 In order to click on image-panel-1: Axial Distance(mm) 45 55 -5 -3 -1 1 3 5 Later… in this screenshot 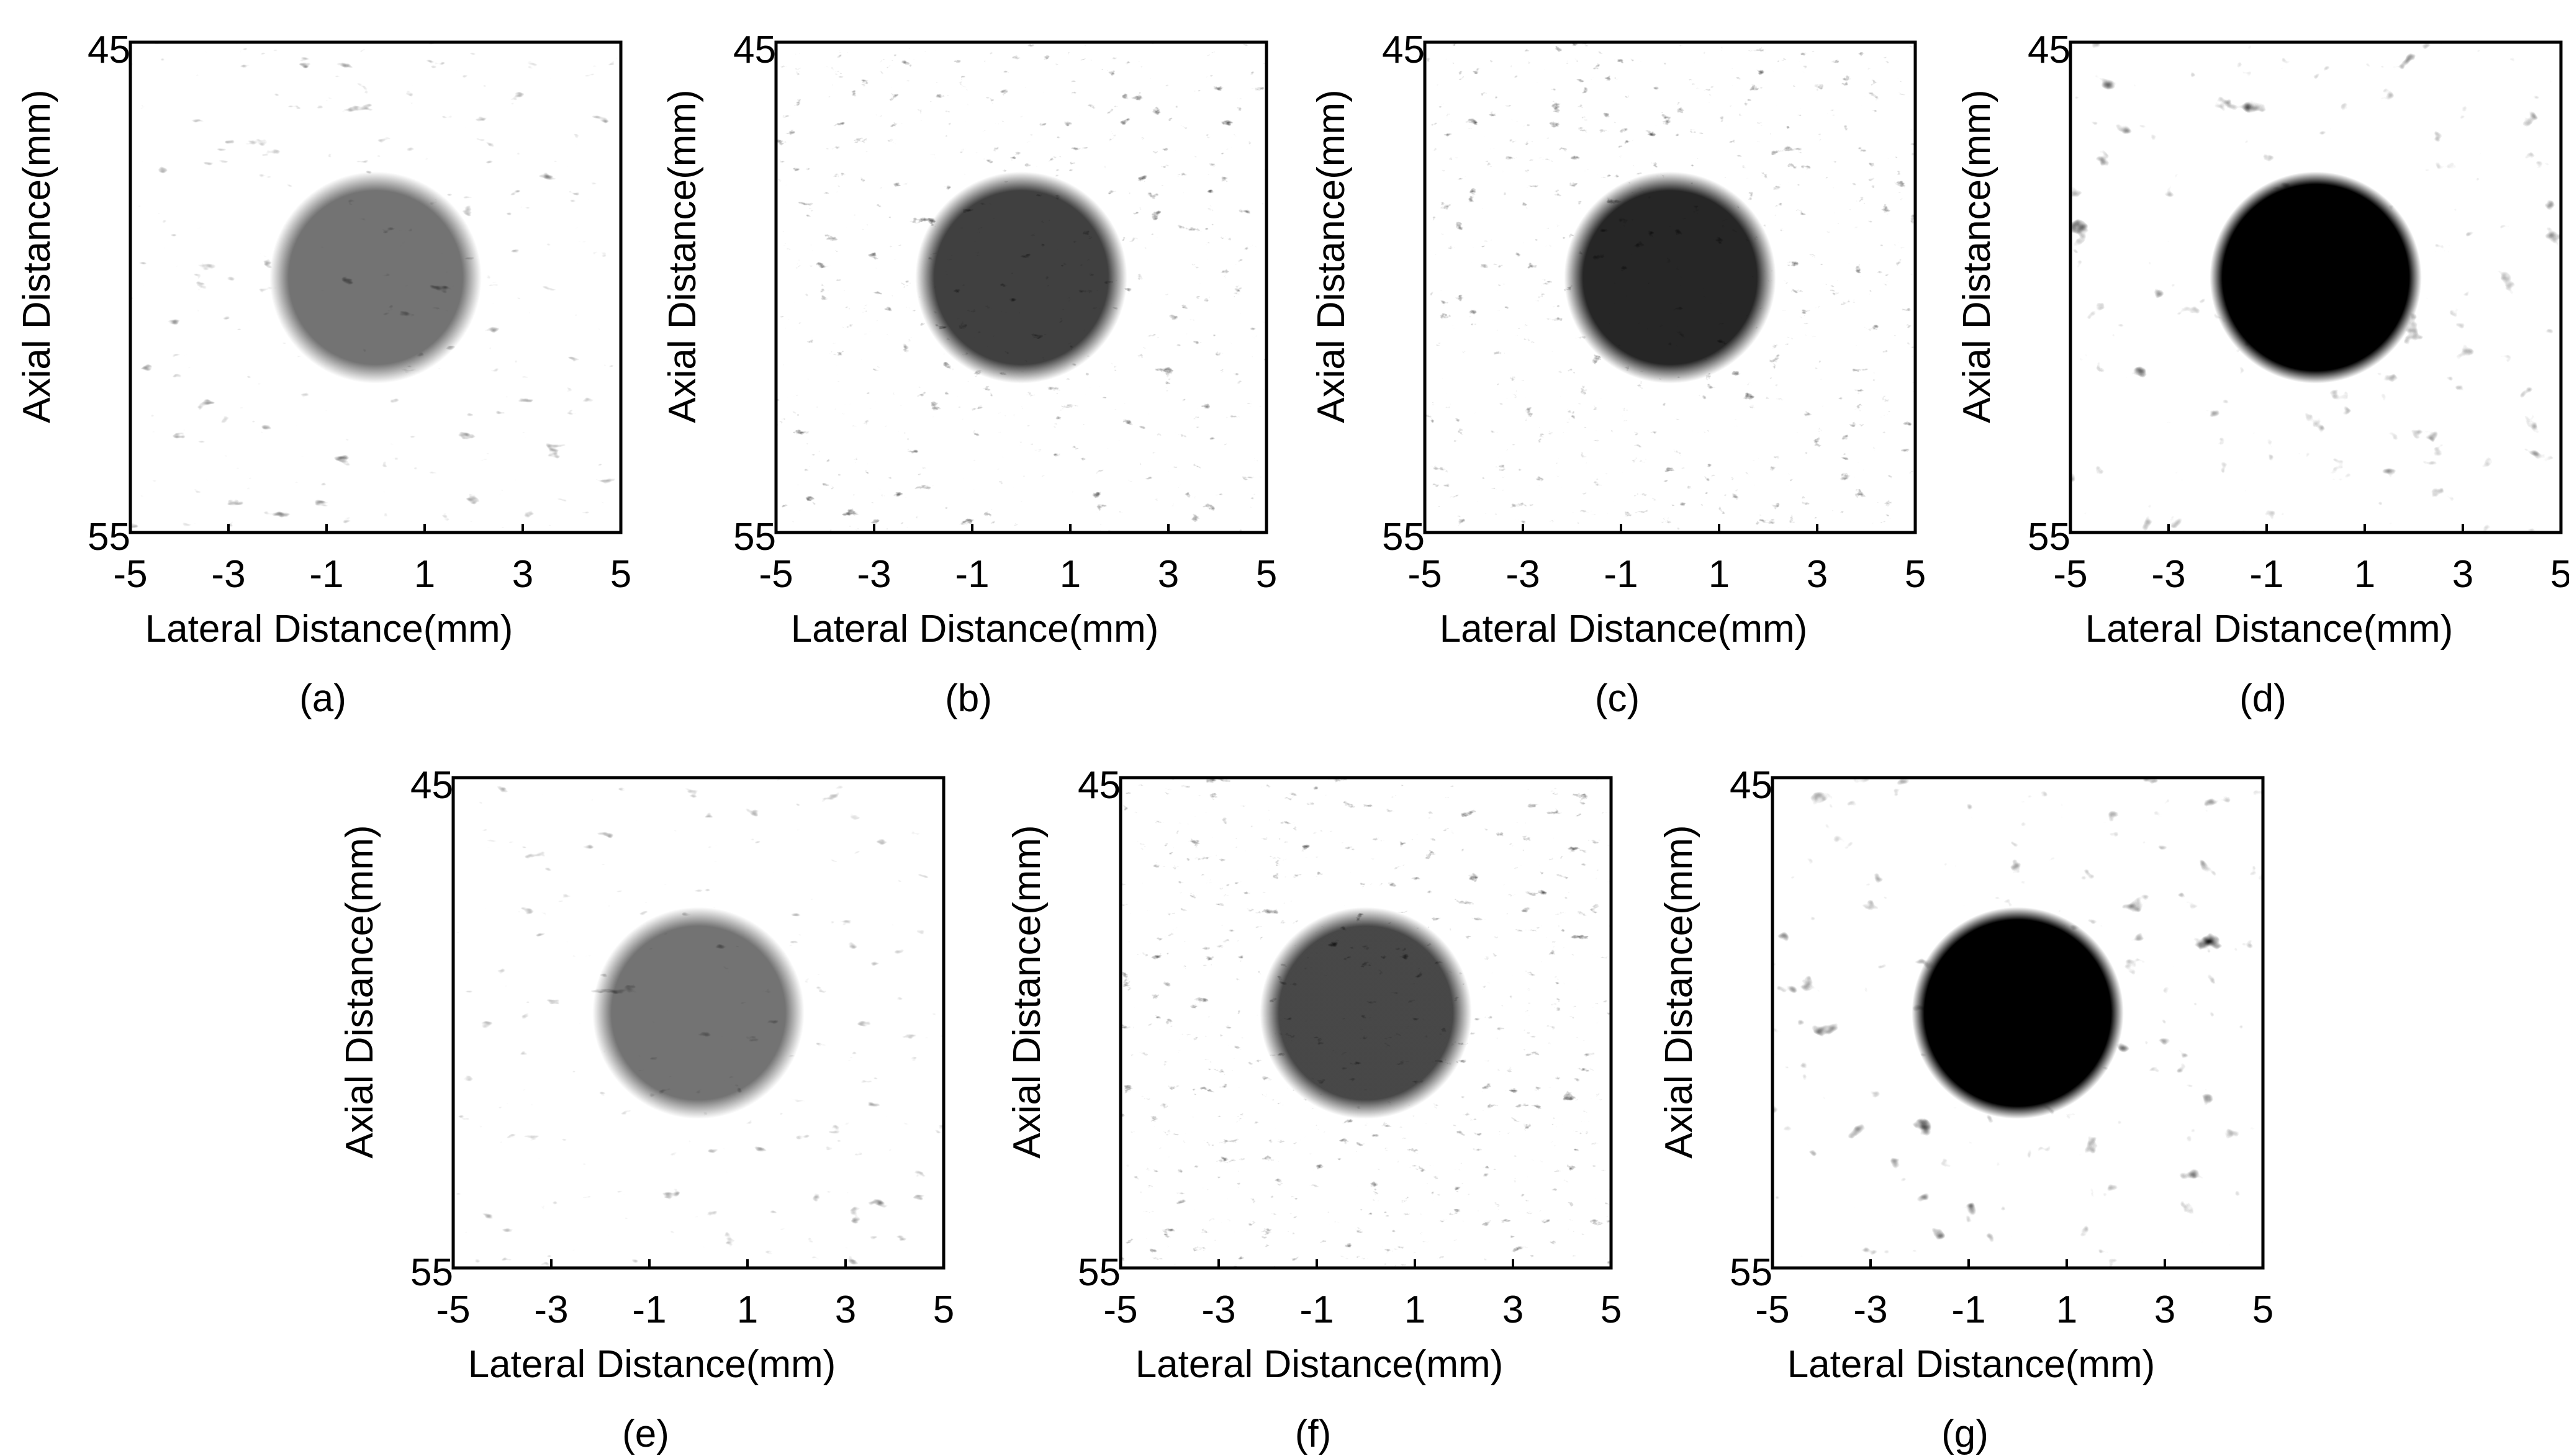, I will do `click(322, 366)`.